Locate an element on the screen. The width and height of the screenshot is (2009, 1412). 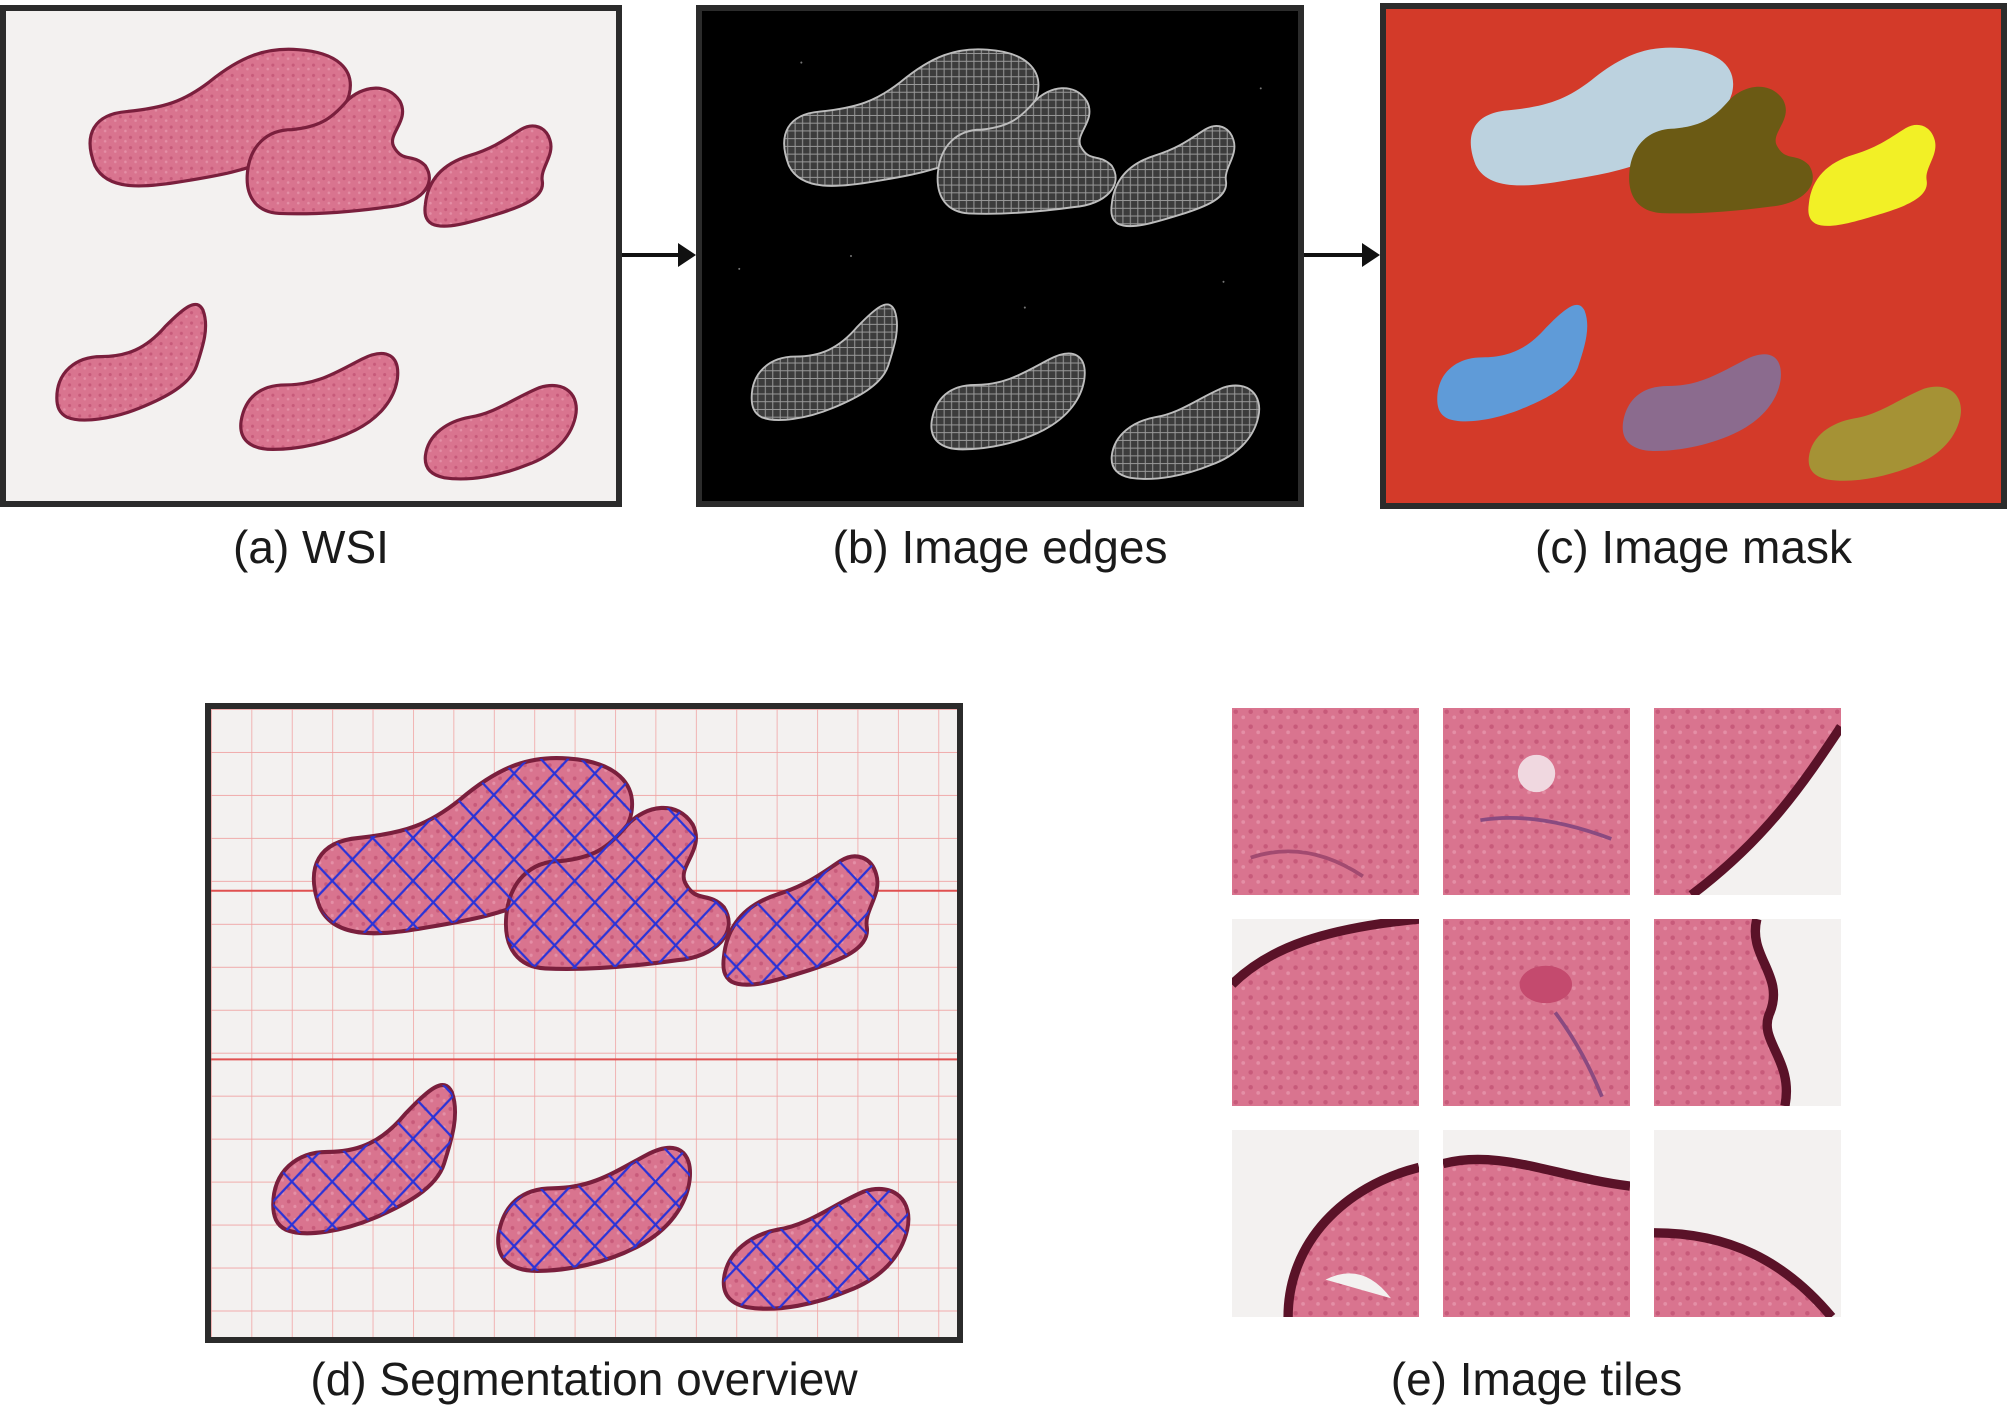
caption-e: (e) Image tiles is located at coordinates (1536, 1379).